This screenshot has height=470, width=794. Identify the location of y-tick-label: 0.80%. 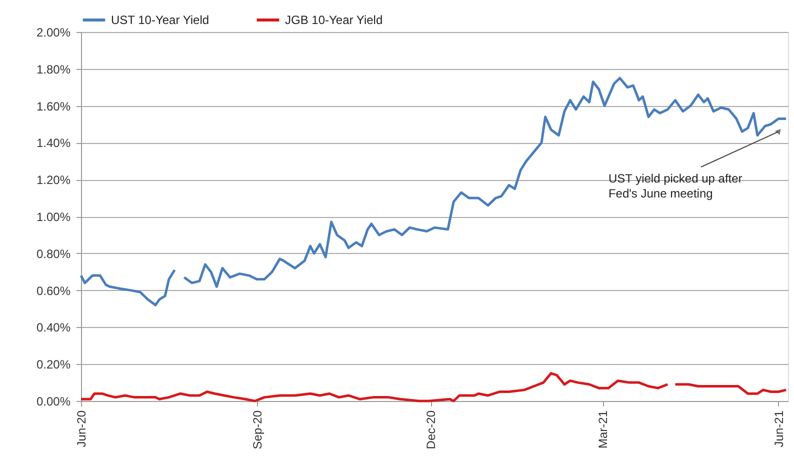
(53, 253).